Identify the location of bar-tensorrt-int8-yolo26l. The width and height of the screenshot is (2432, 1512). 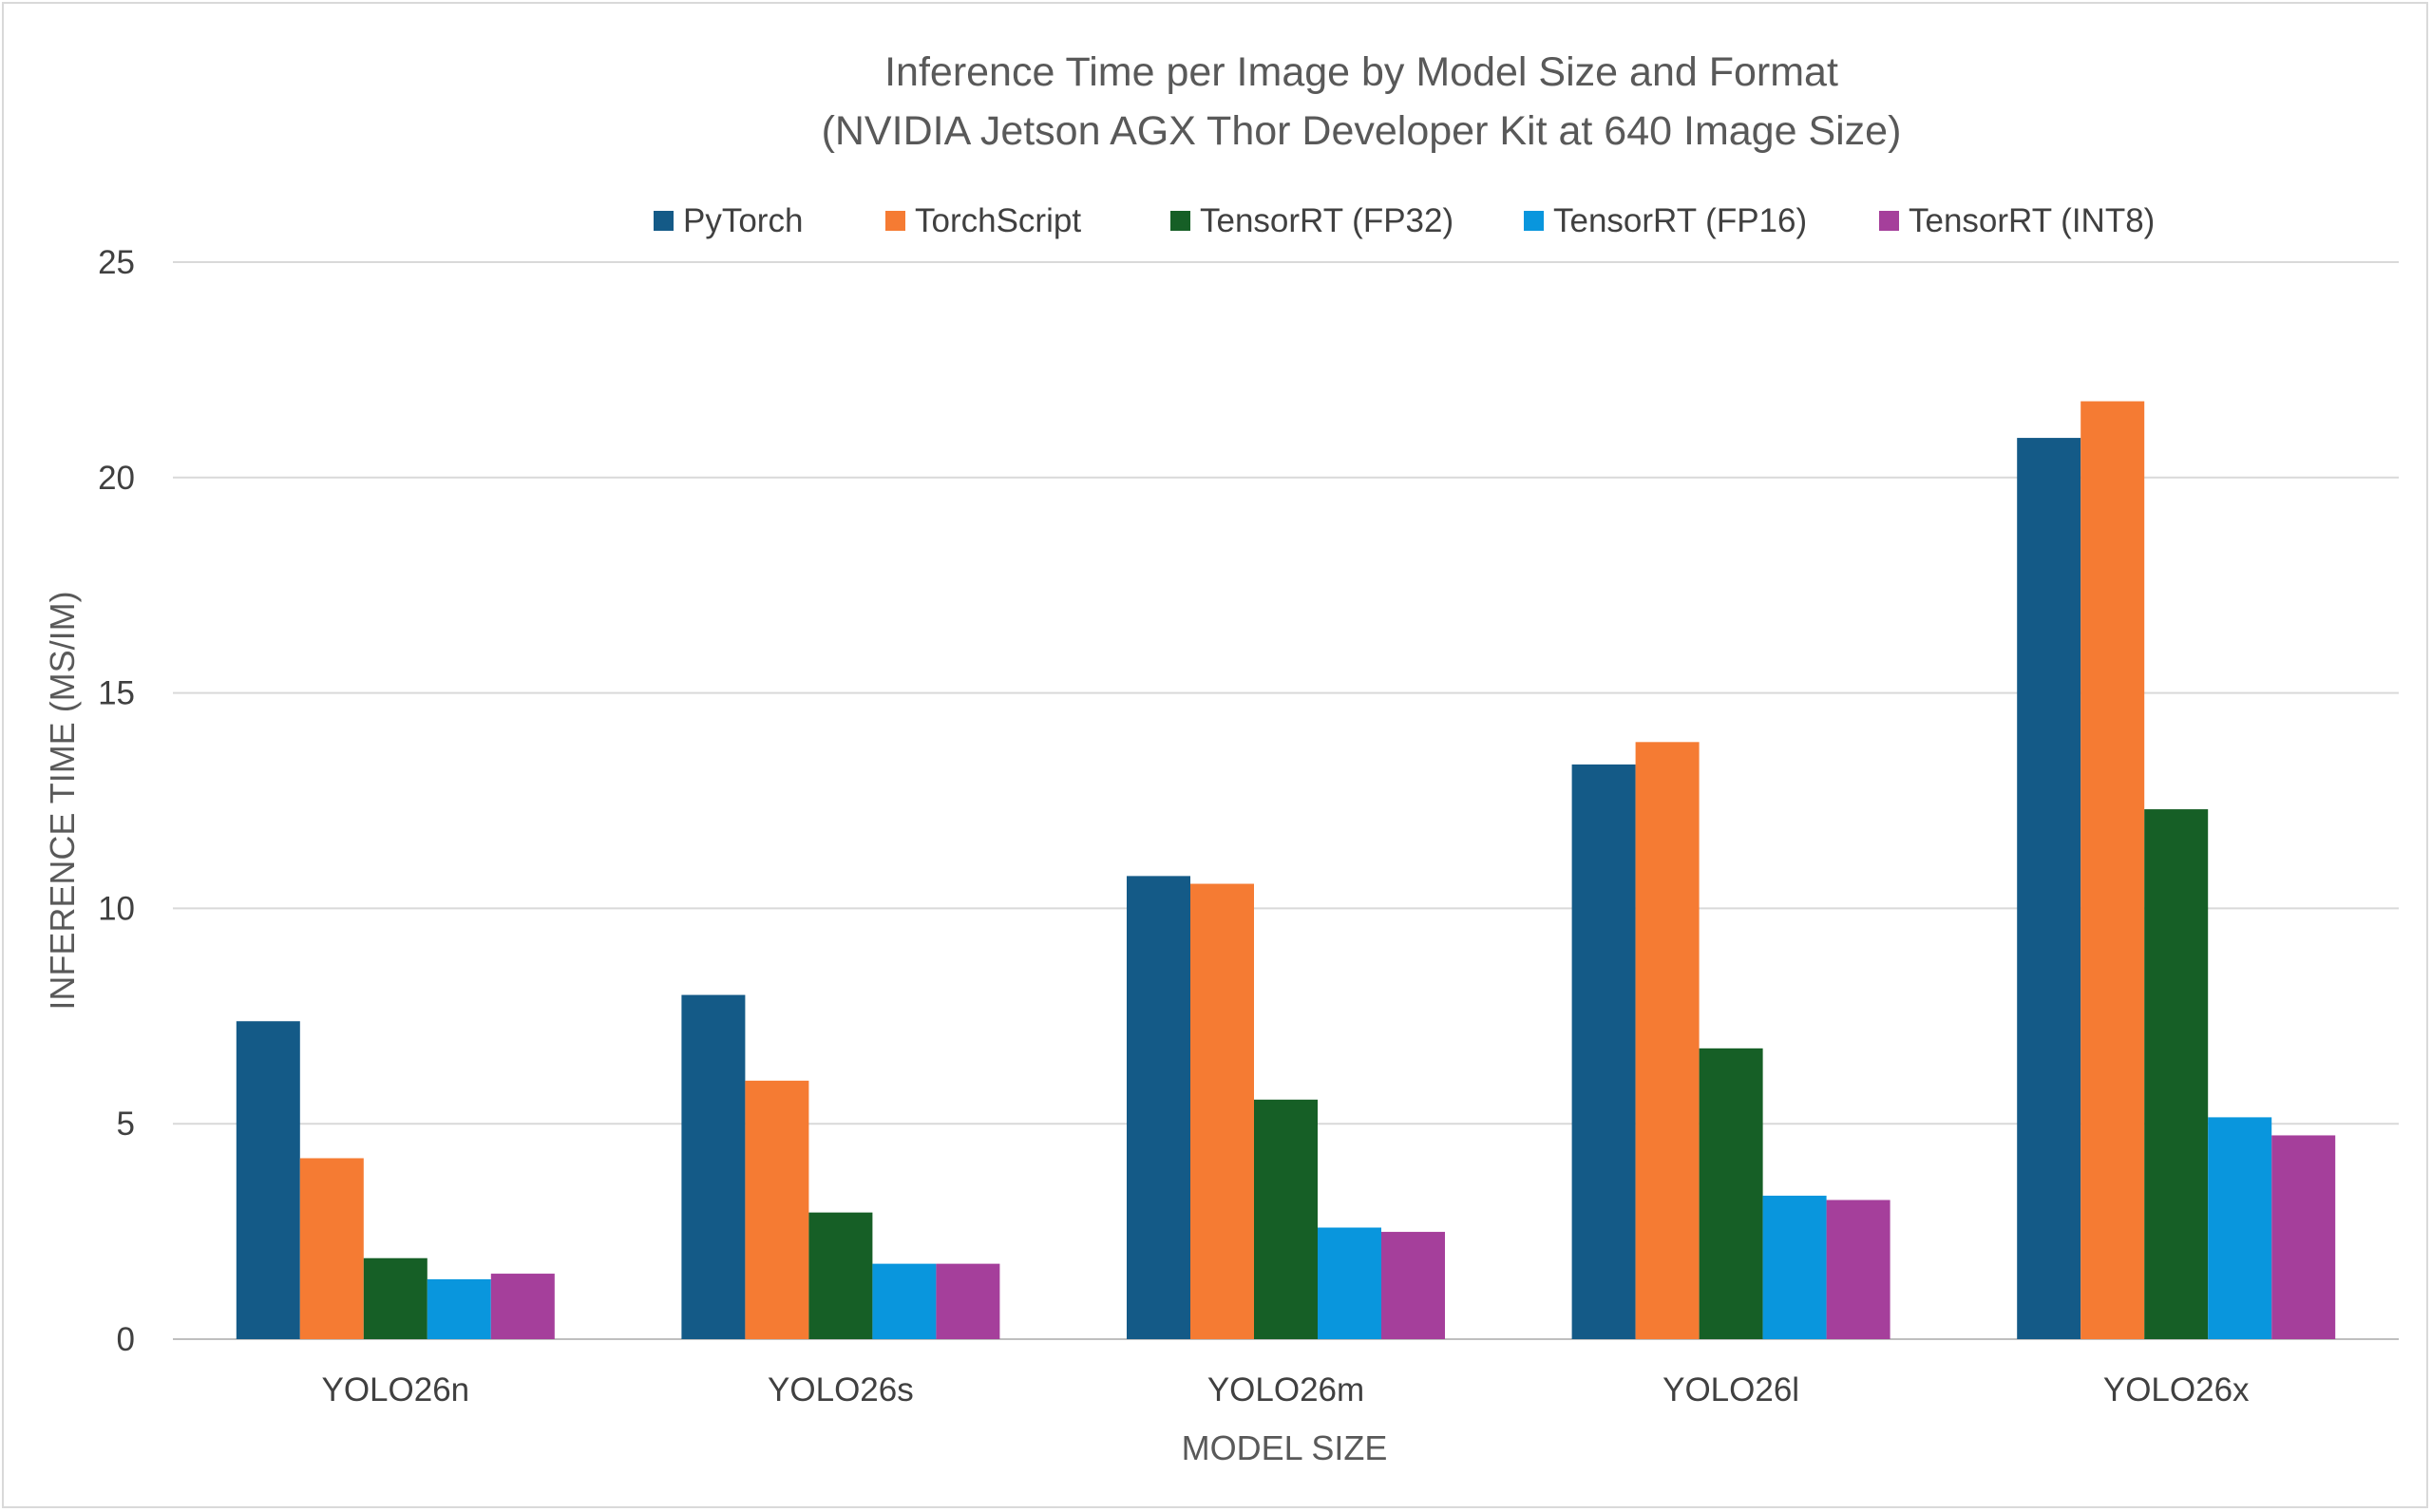
(1858, 1269).